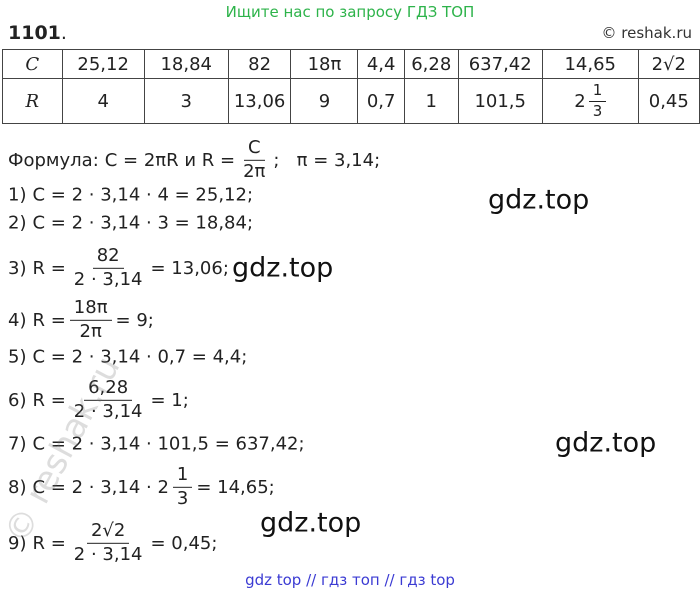  I want to click on step-line: 5) C = 2 · 3,14 · 0,7 = 4,4;, so click(127, 357).